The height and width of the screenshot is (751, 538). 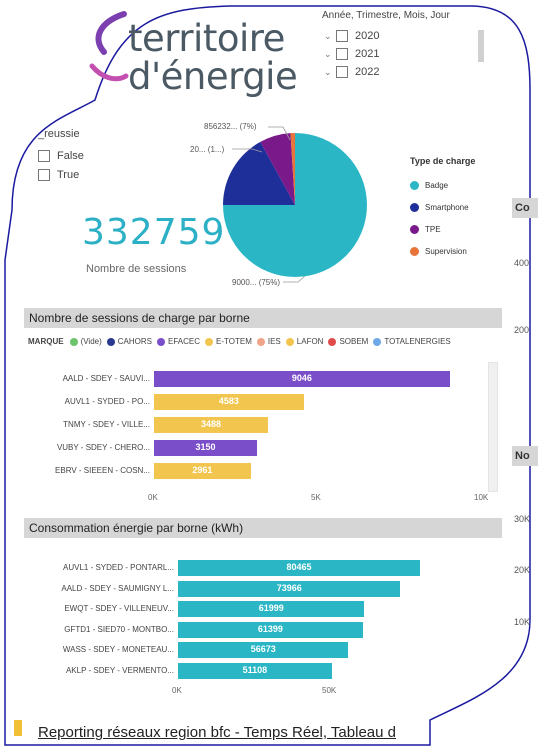 I want to click on date-label: 2021, so click(x=367, y=54).